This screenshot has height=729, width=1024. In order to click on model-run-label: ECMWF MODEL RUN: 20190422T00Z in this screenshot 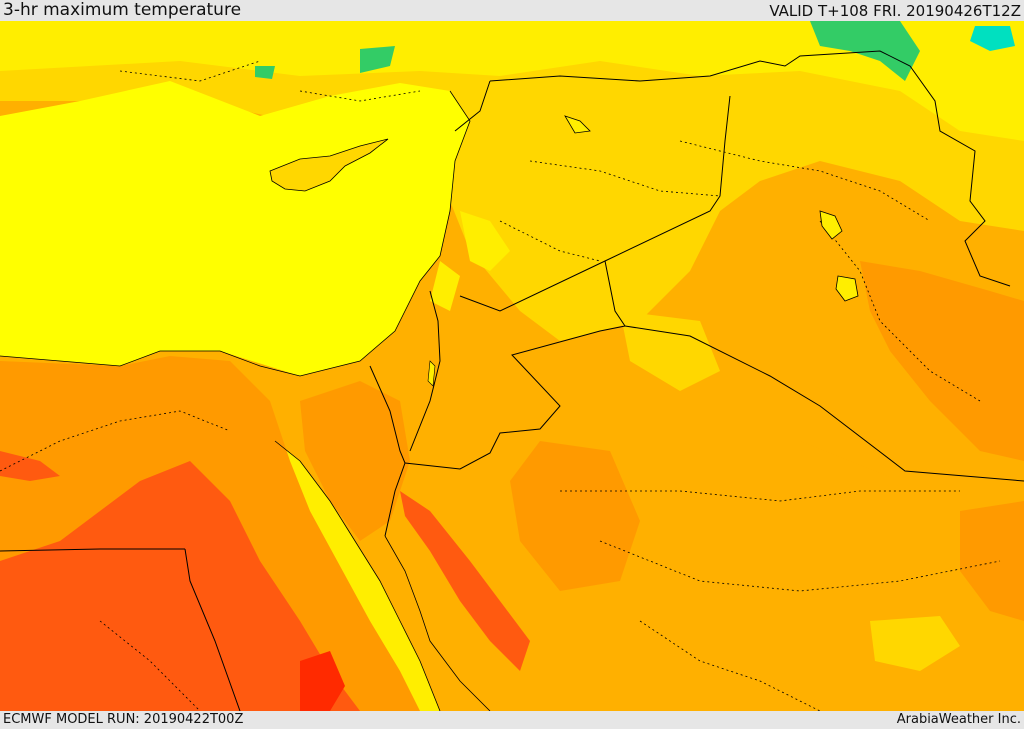, I will do `click(123, 719)`.